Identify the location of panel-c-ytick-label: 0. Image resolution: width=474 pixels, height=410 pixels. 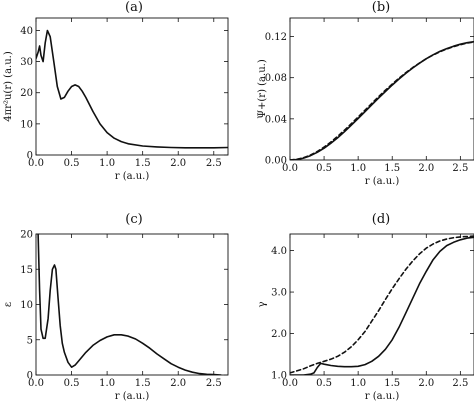
(30, 376).